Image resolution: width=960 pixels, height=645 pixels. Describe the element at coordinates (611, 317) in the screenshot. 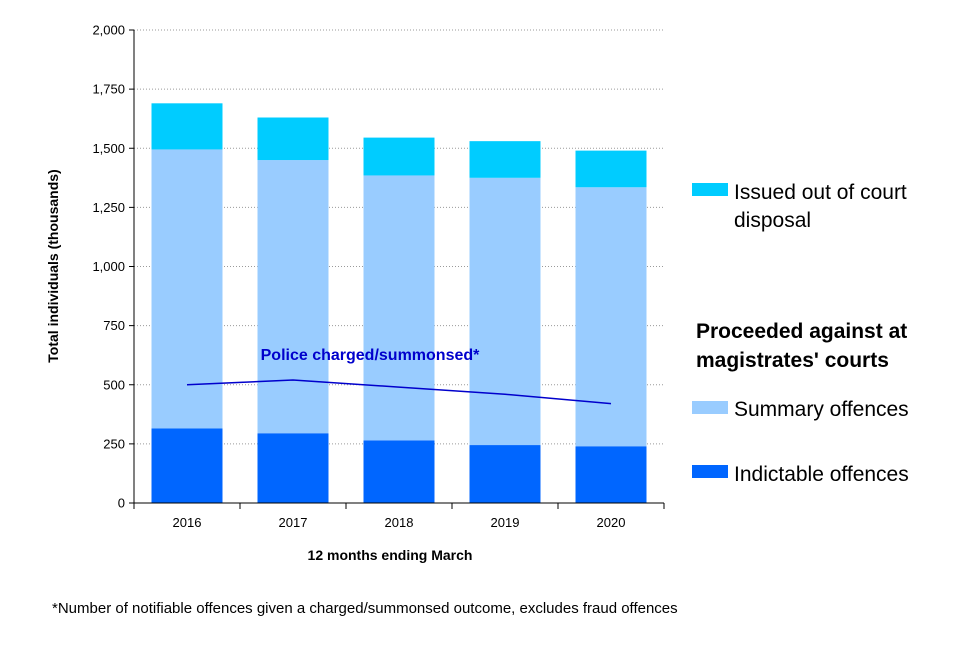

I see `bar-summary-offences-2020` at that location.